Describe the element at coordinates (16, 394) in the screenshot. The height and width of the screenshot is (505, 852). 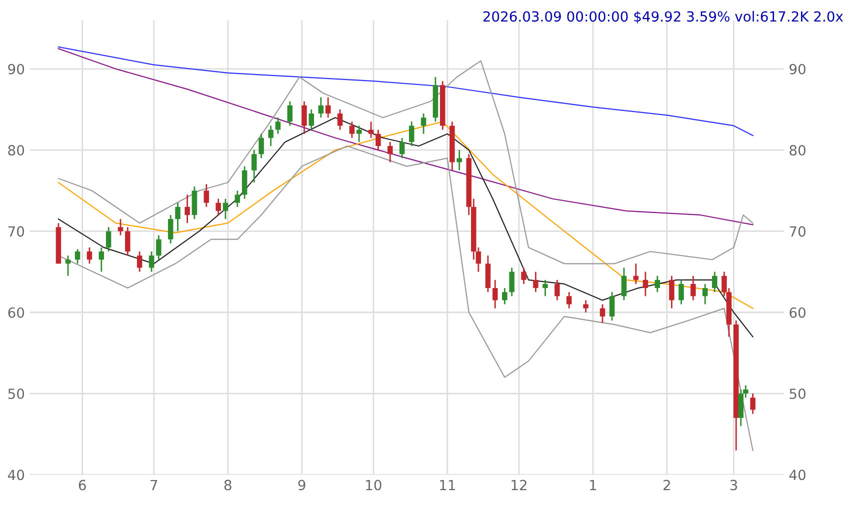
I see `y-tick-label: 50` at that location.